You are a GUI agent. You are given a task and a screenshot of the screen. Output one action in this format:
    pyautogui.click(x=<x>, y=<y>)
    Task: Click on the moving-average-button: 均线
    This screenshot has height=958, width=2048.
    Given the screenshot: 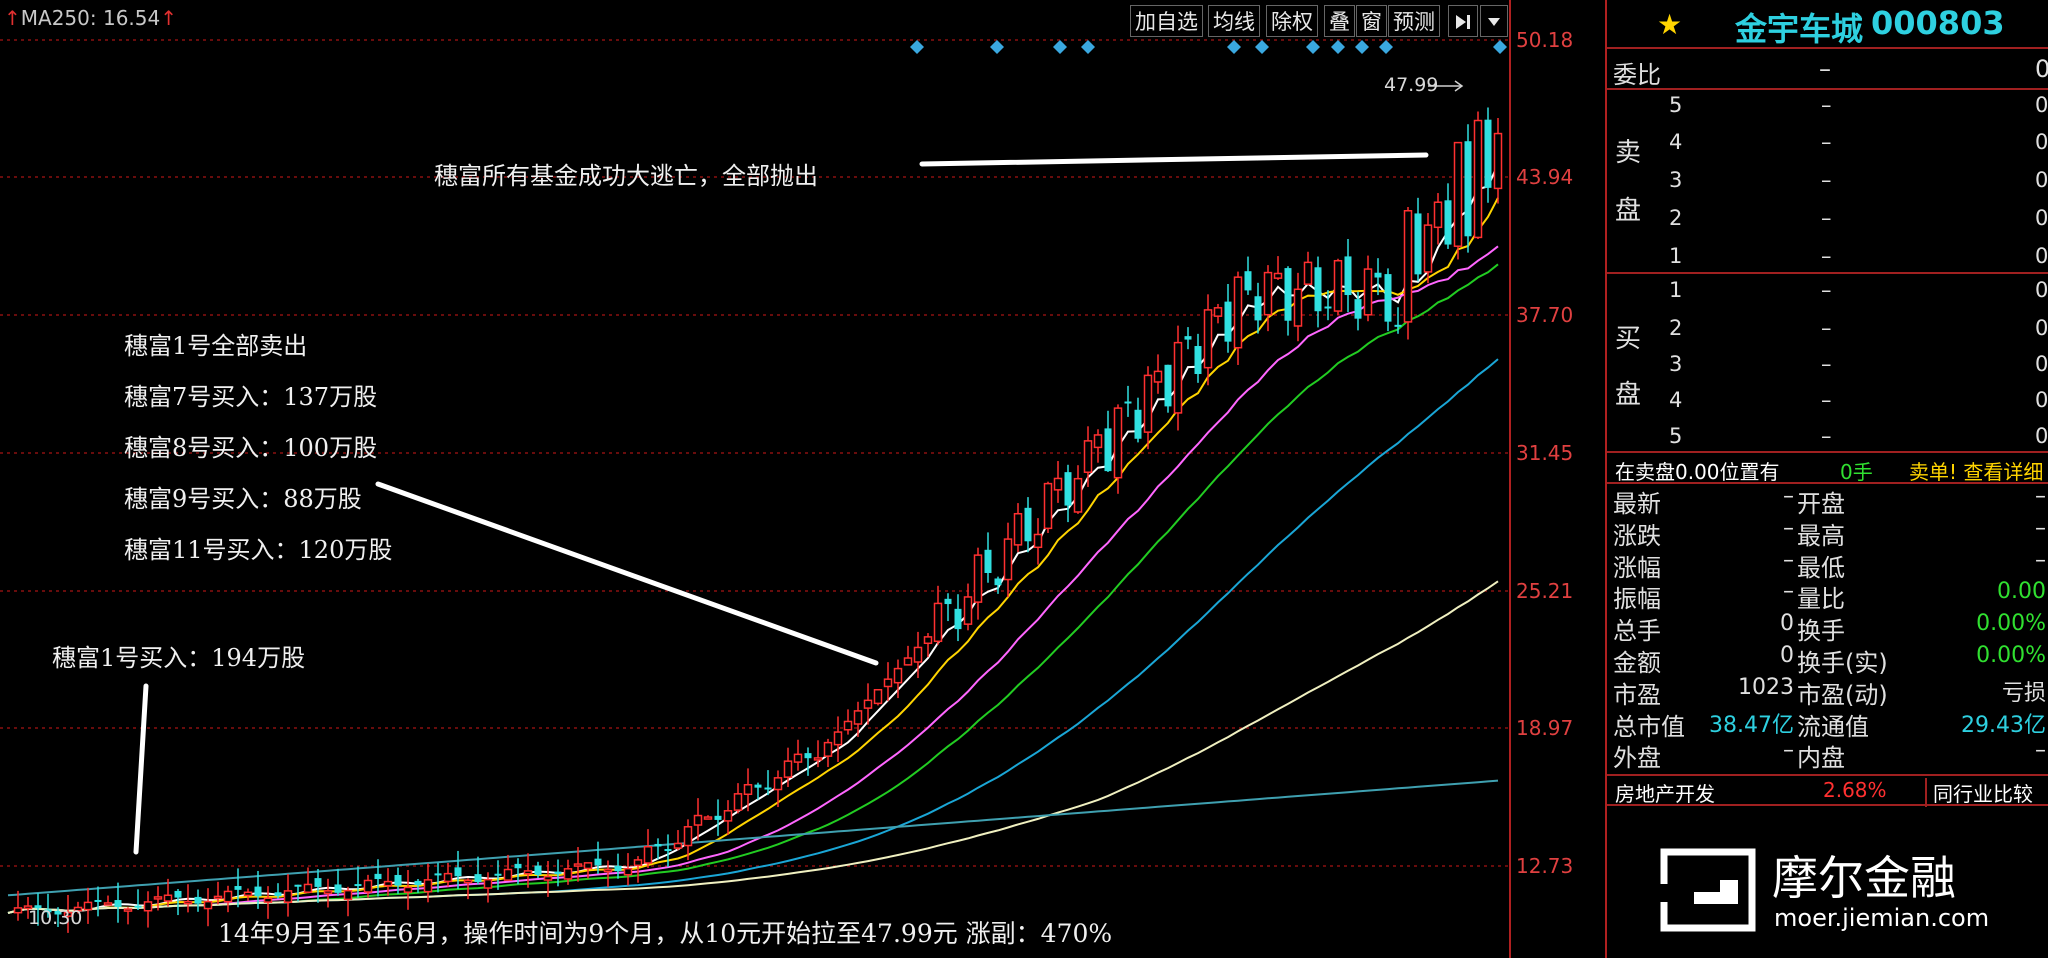 What is the action you would take?
    pyautogui.click(x=1234, y=21)
    